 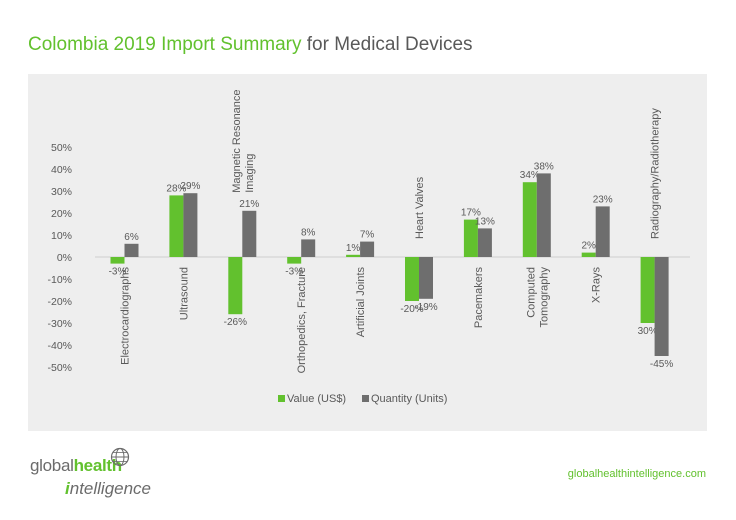 What do you see at coordinates (237, 140) in the screenshot?
I see `category-label: Magnetic Resonance` at bounding box center [237, 140].